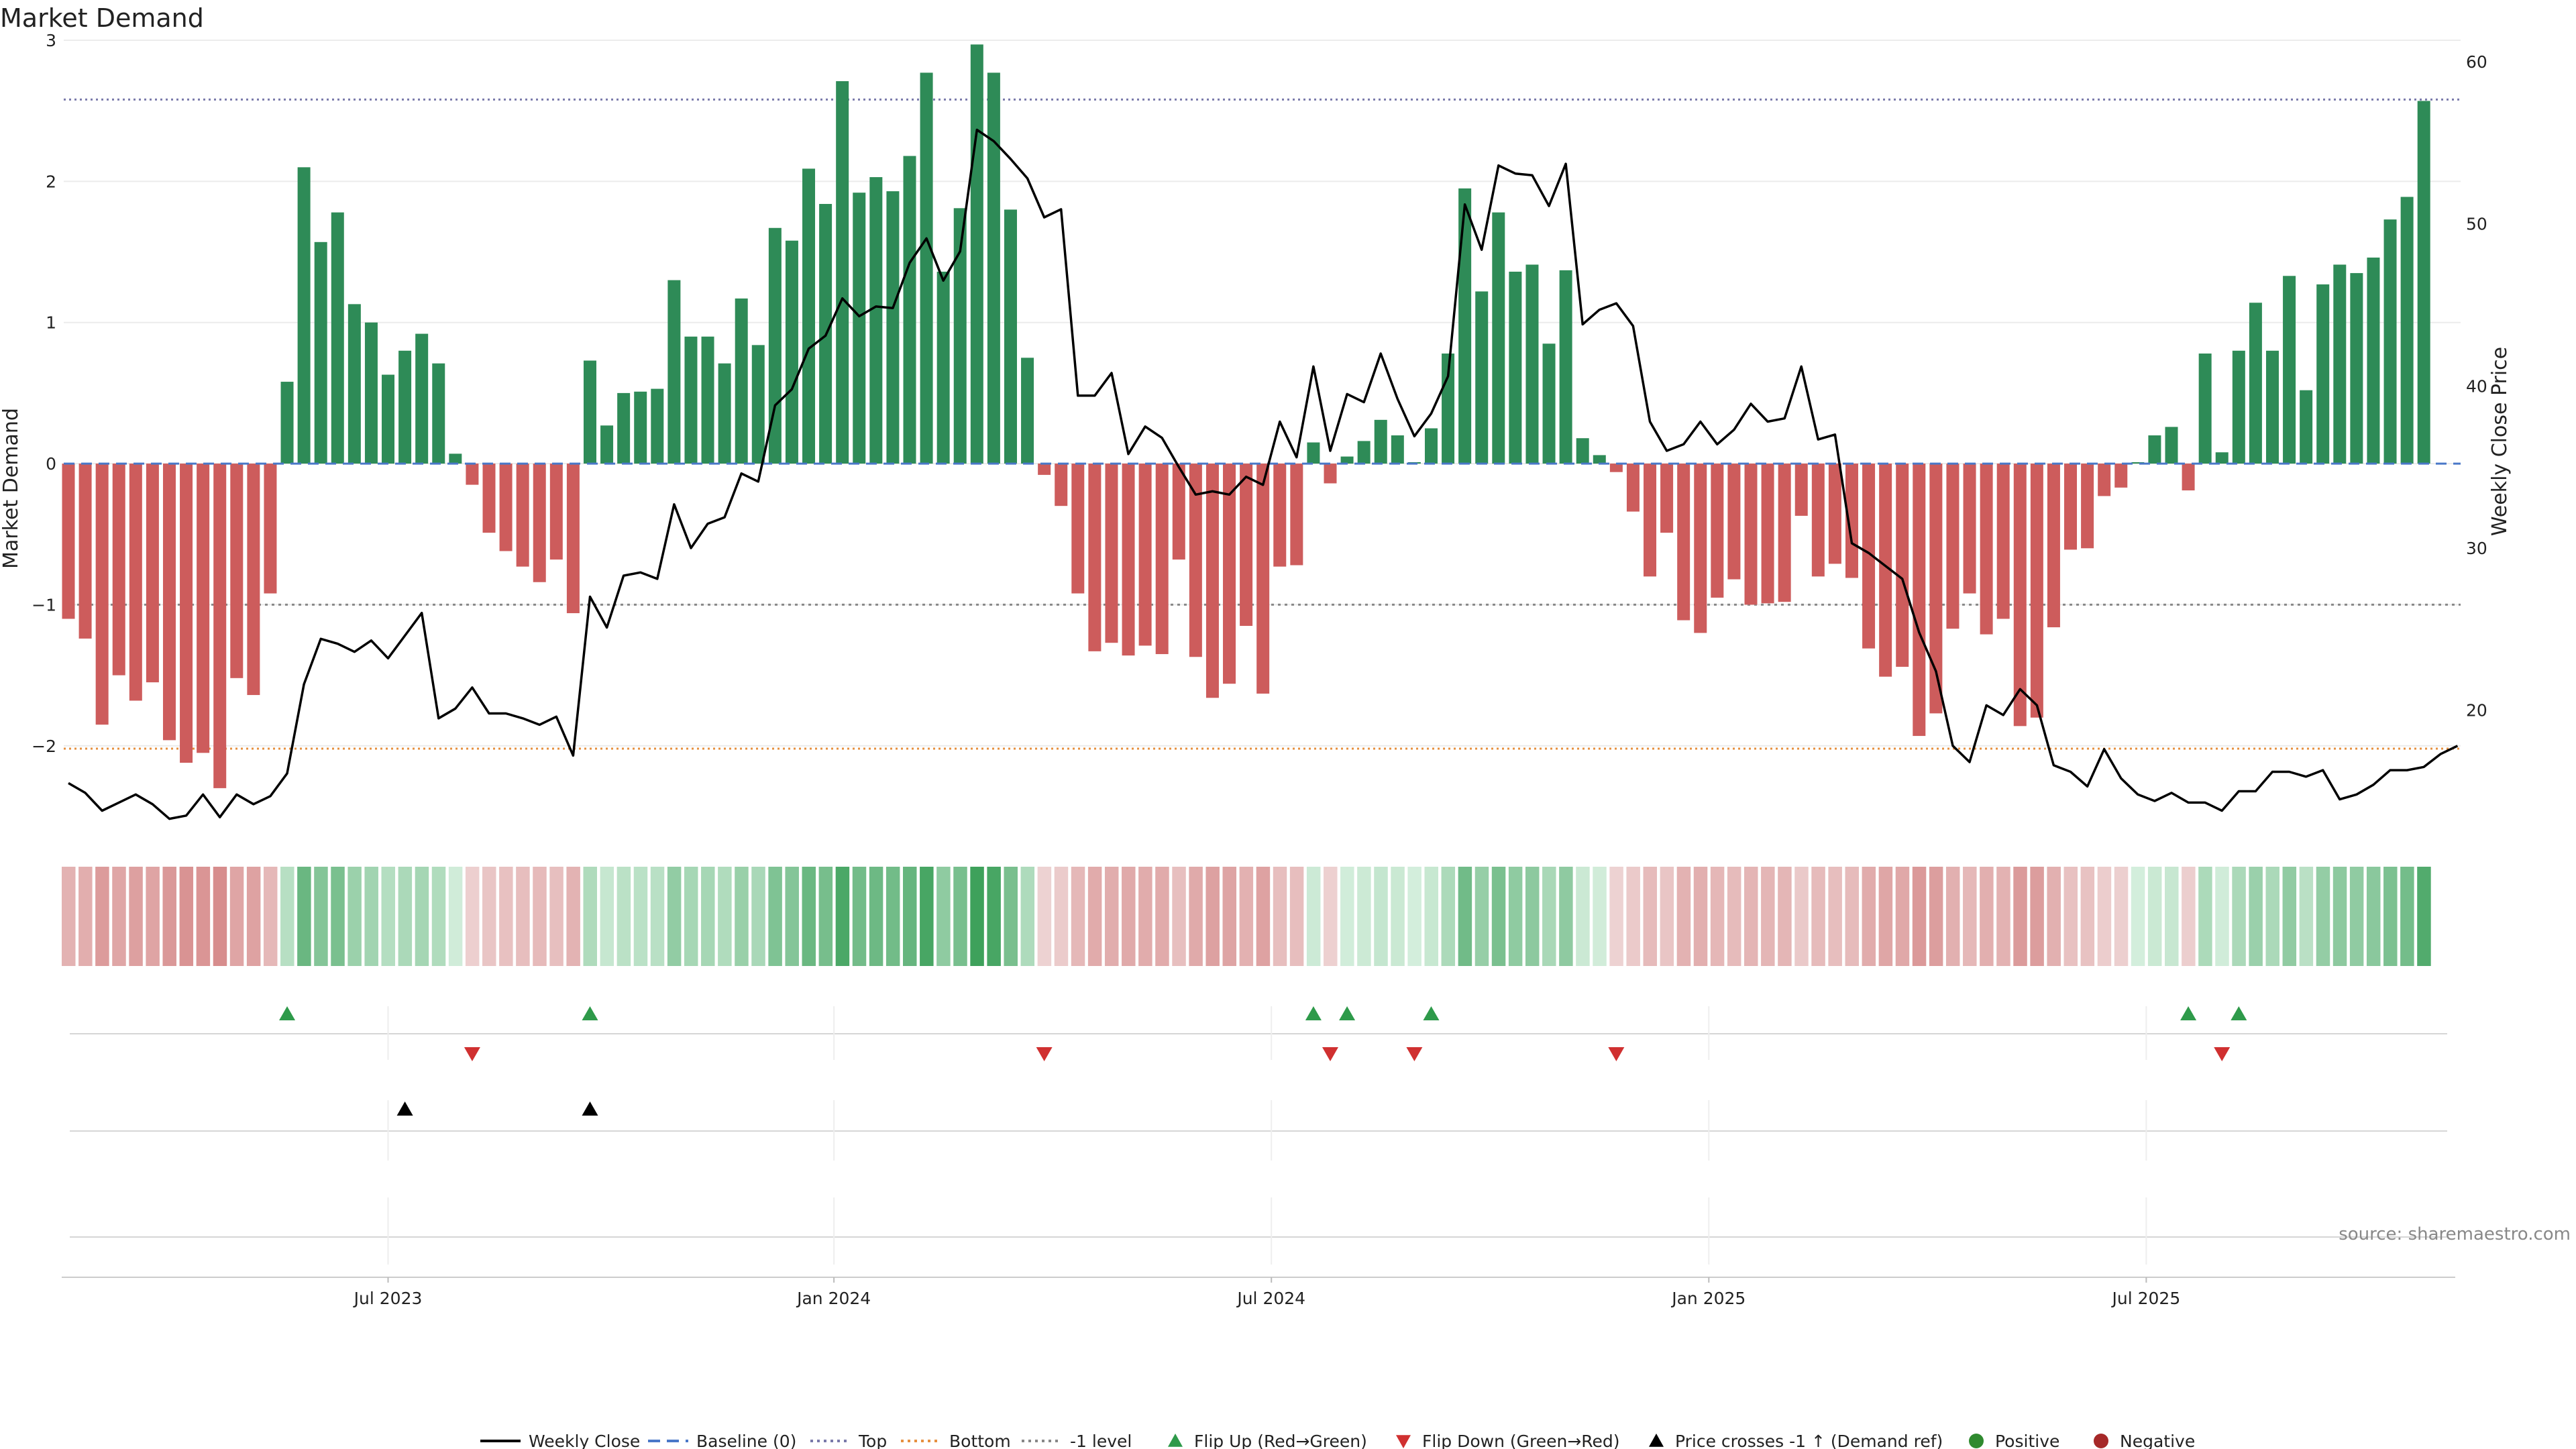  What do you see at coordinates (1521, 1440) in the screenshot?
I see `legend-label: Flip Down (Green→Red)` at bounding box center [1521, 1440].